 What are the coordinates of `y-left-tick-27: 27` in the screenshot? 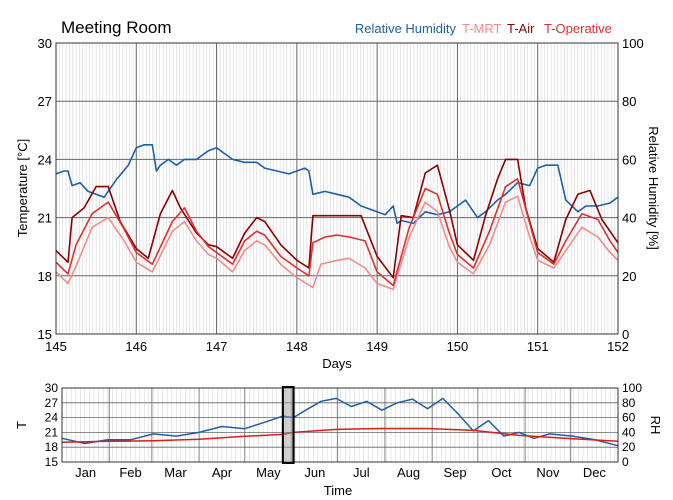 It's located at (45, 101).